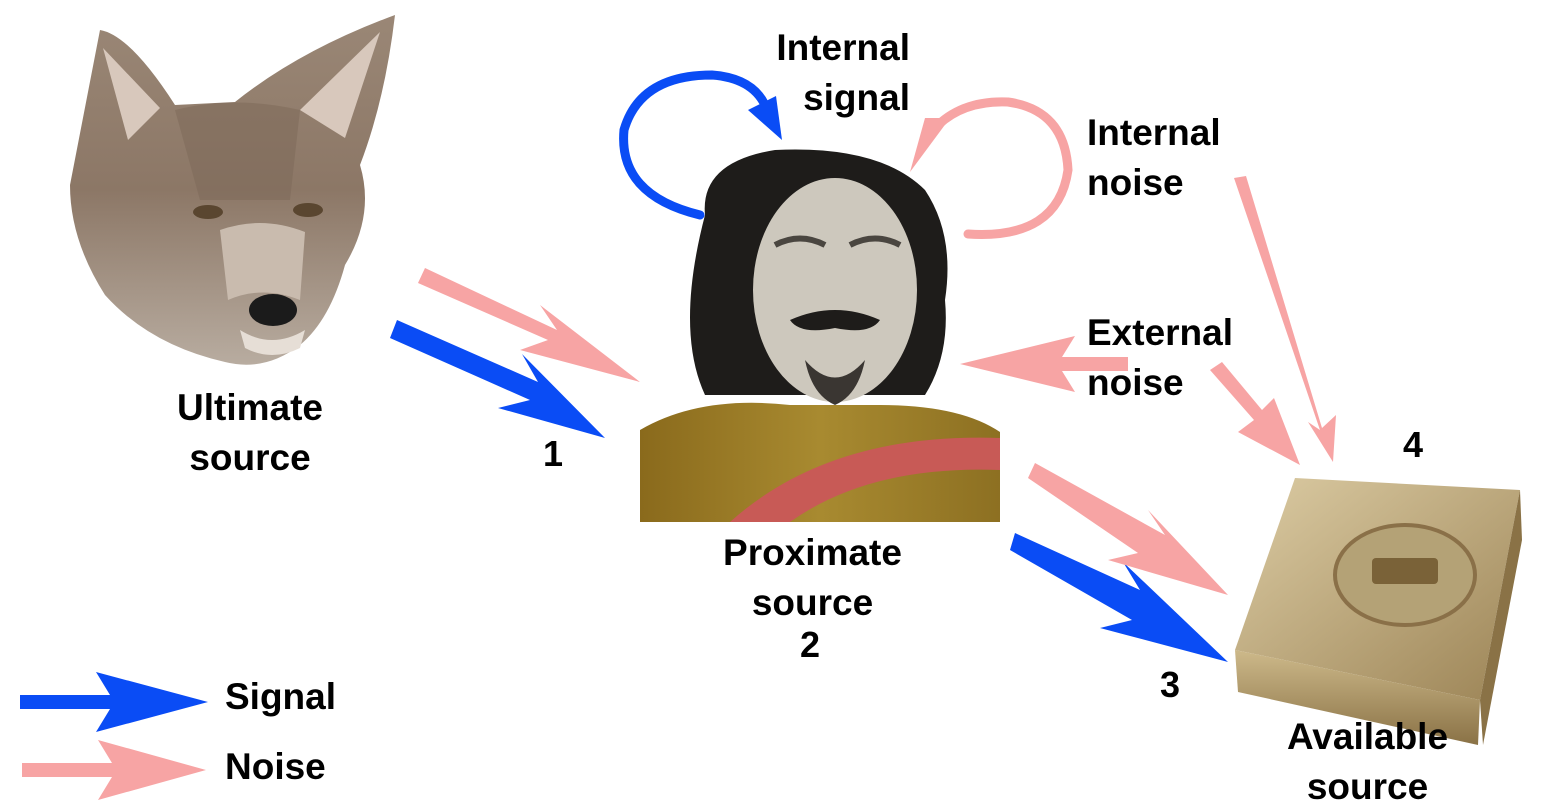  Describe the element at coordinates (843, 72) in the screenshot. I see `internal-signal-label: Internal signal` at that location.